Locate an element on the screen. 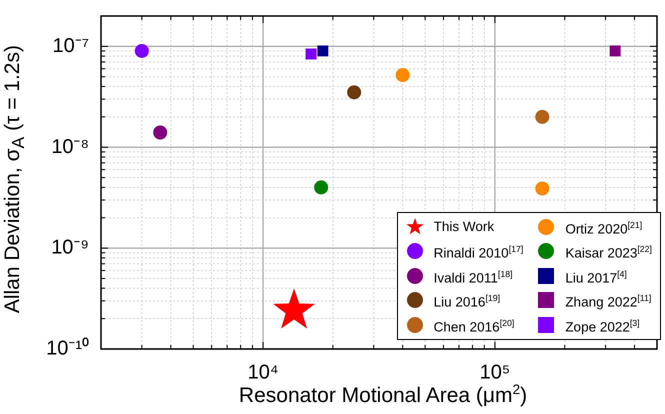  legend-label: Liu 2016$^{[19]}$ is located at coordinates (467, 302).